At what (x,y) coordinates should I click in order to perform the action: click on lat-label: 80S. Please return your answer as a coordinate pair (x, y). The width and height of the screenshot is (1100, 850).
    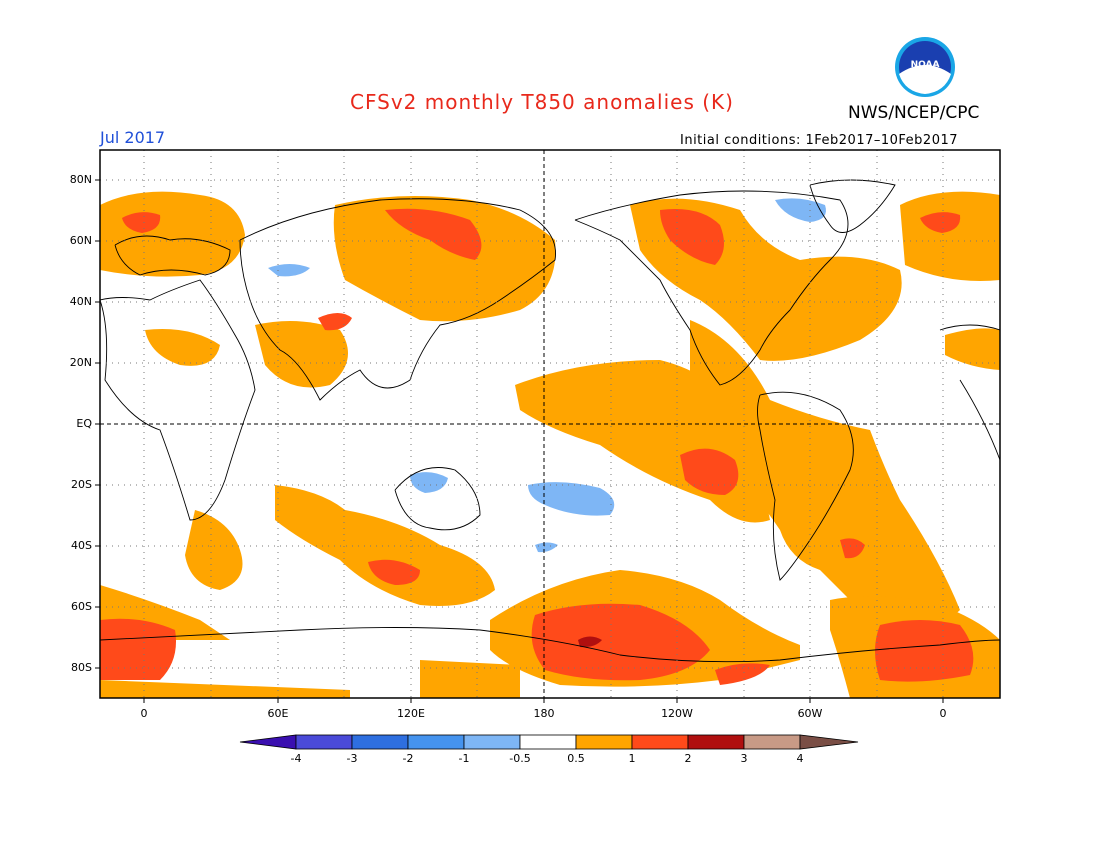
    Looking at the image, I should click on (81, 667).